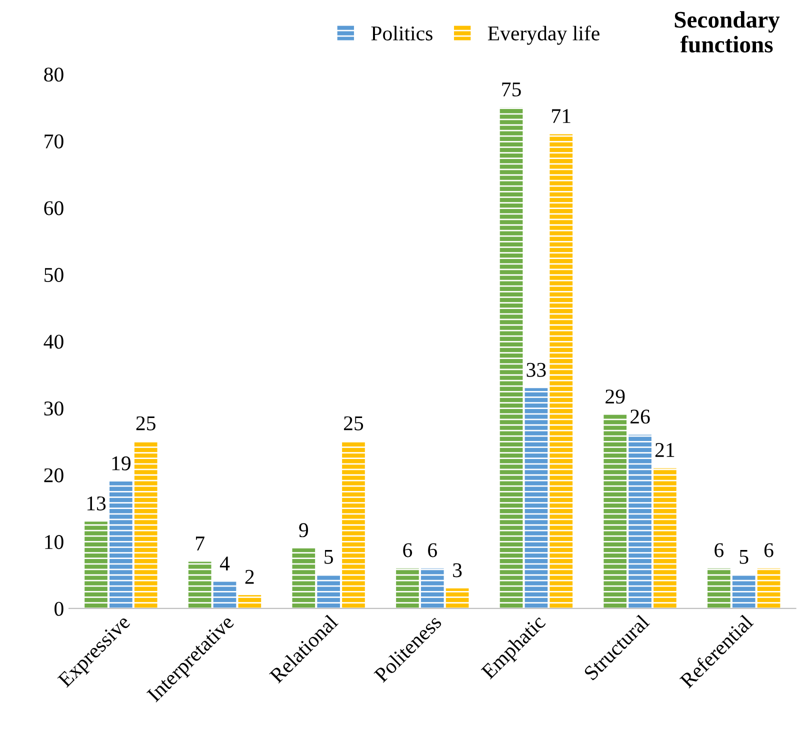 The image size is (812, 742). Describe the element at coordinates (121, 463) in the screenshot. I see `data-label: 19` at that location.